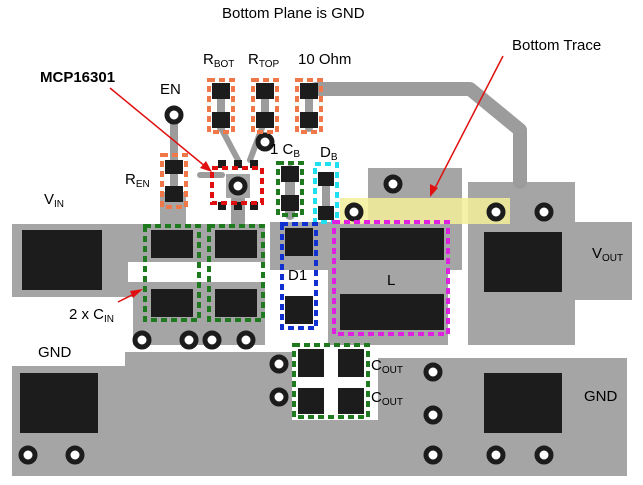  What do you see at coordinates (425, 211) in the screenshot?
I see `bottom-trace-highlight` at bounding box center [425, 211].